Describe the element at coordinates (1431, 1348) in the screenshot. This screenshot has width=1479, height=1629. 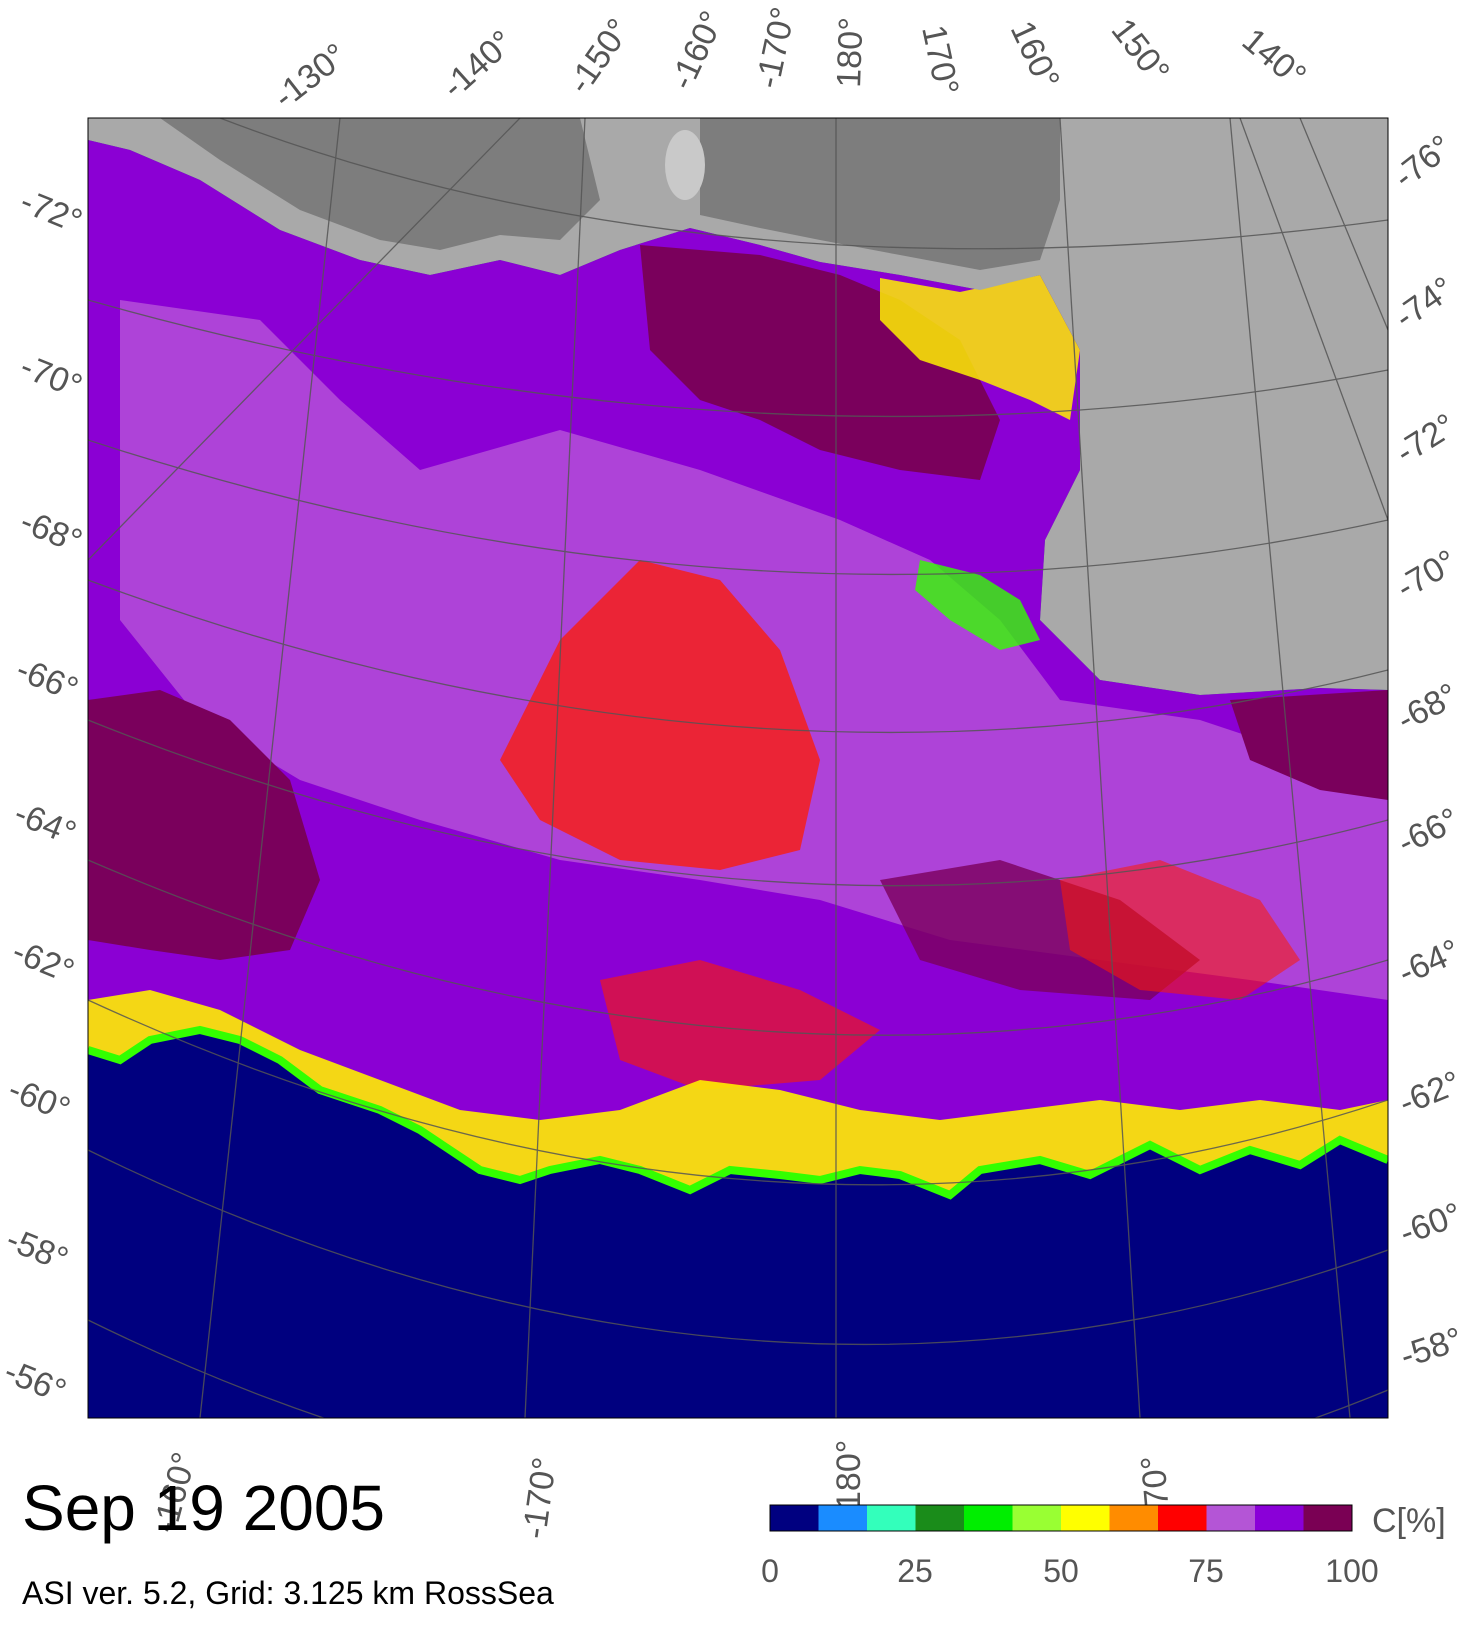
I see `lat-label-right: -58°` at that location.